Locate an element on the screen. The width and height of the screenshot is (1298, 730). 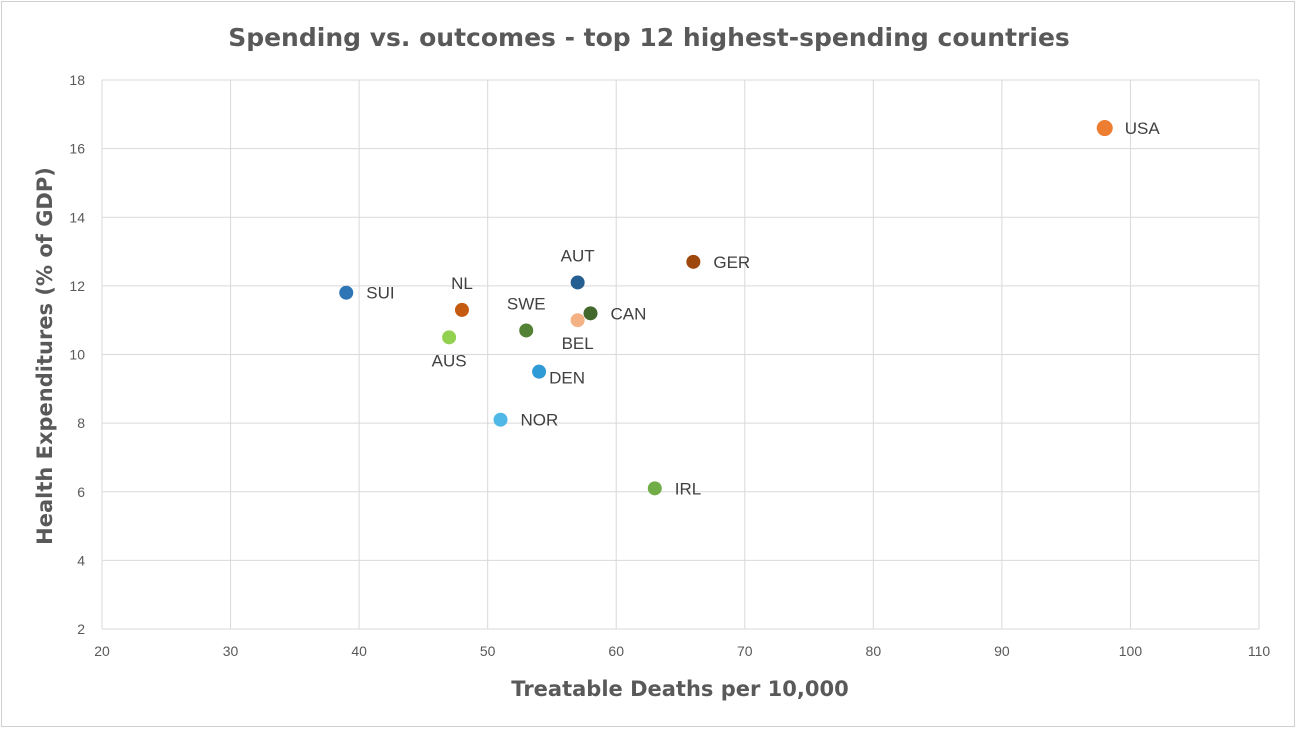
x-tick-label: 80 is located at coordinates (874, 651).